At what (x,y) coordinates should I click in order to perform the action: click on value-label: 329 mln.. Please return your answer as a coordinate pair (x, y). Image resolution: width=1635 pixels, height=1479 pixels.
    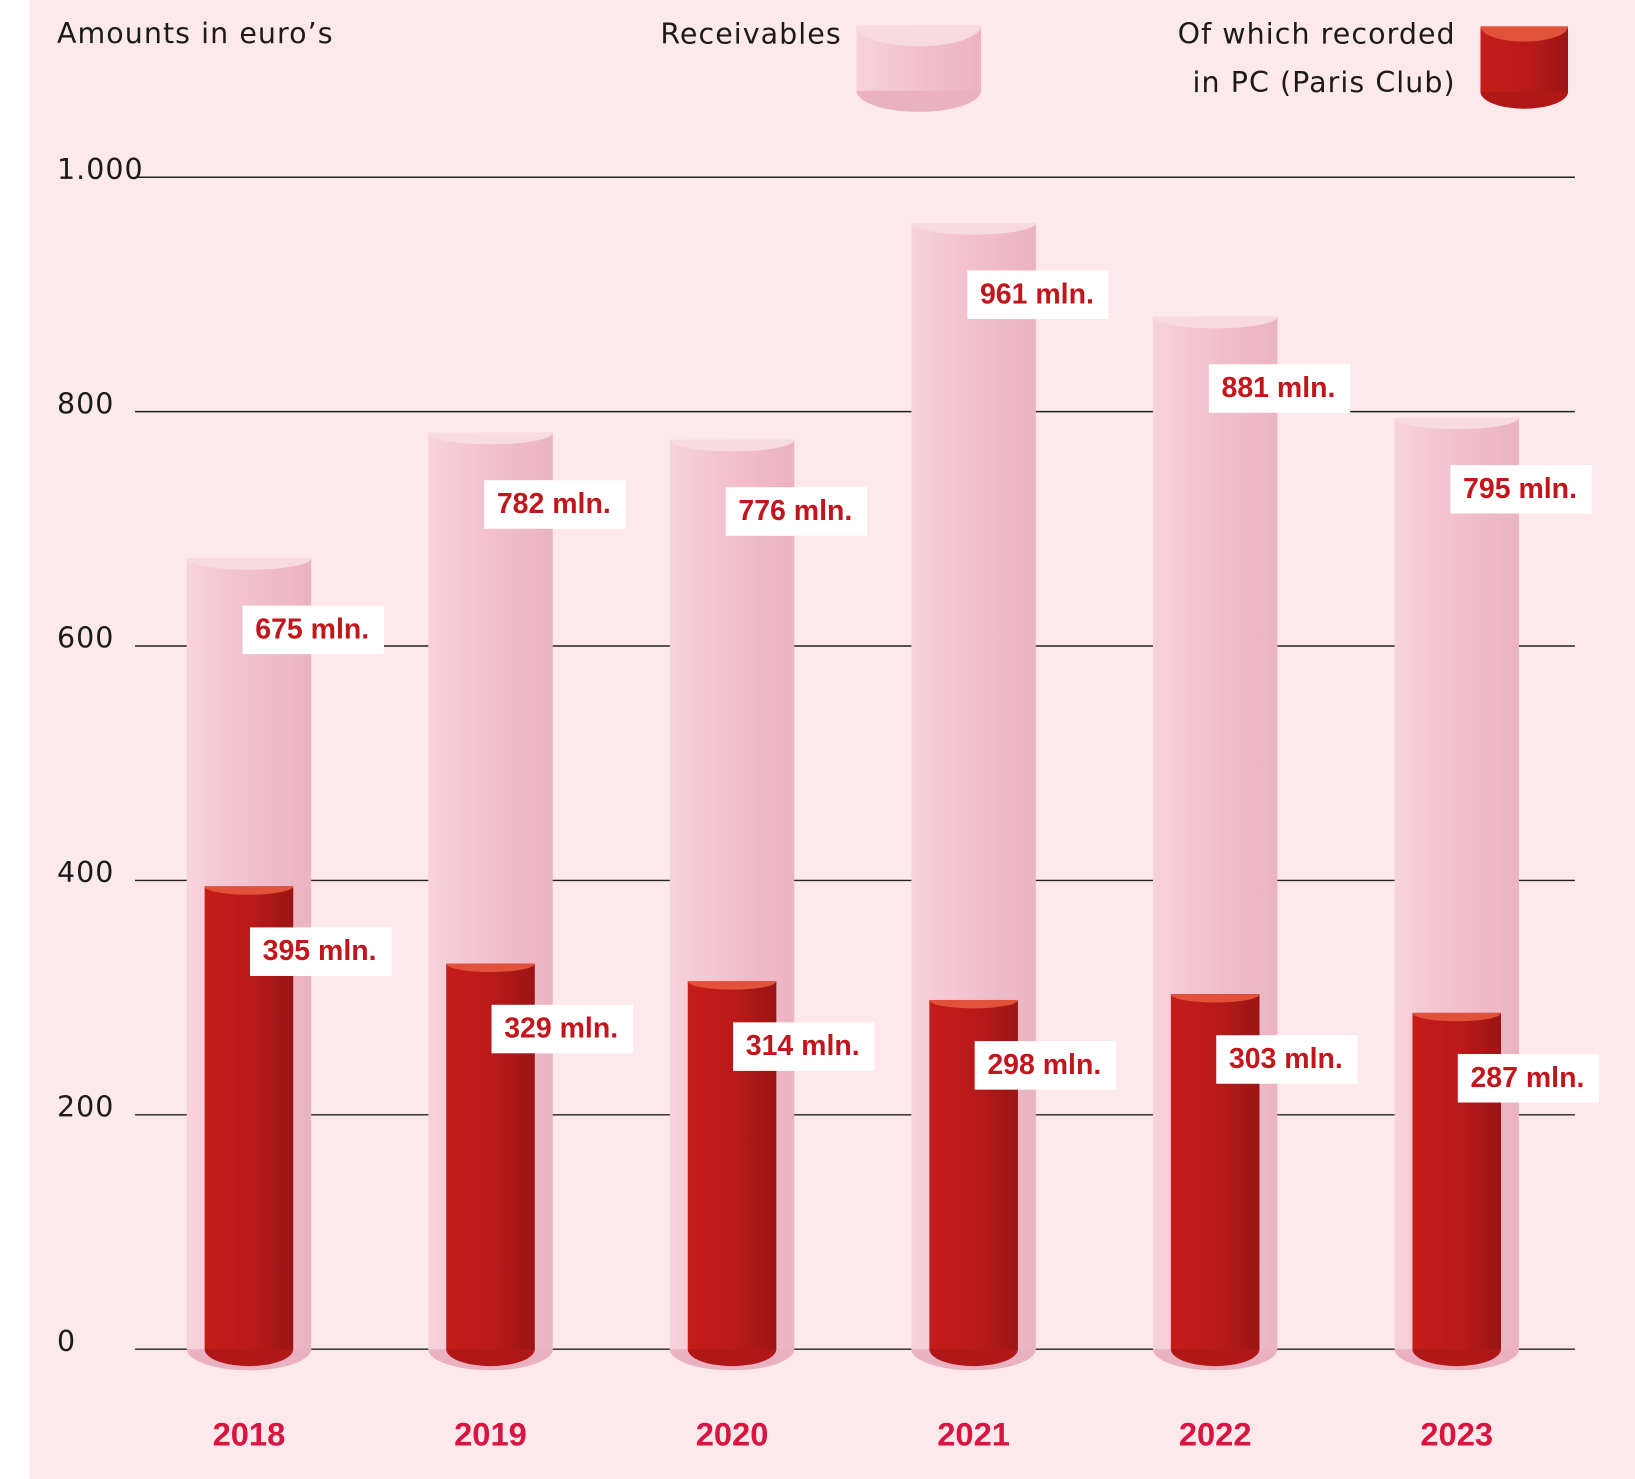
    Looking at the image, I should click on (561, 1029).